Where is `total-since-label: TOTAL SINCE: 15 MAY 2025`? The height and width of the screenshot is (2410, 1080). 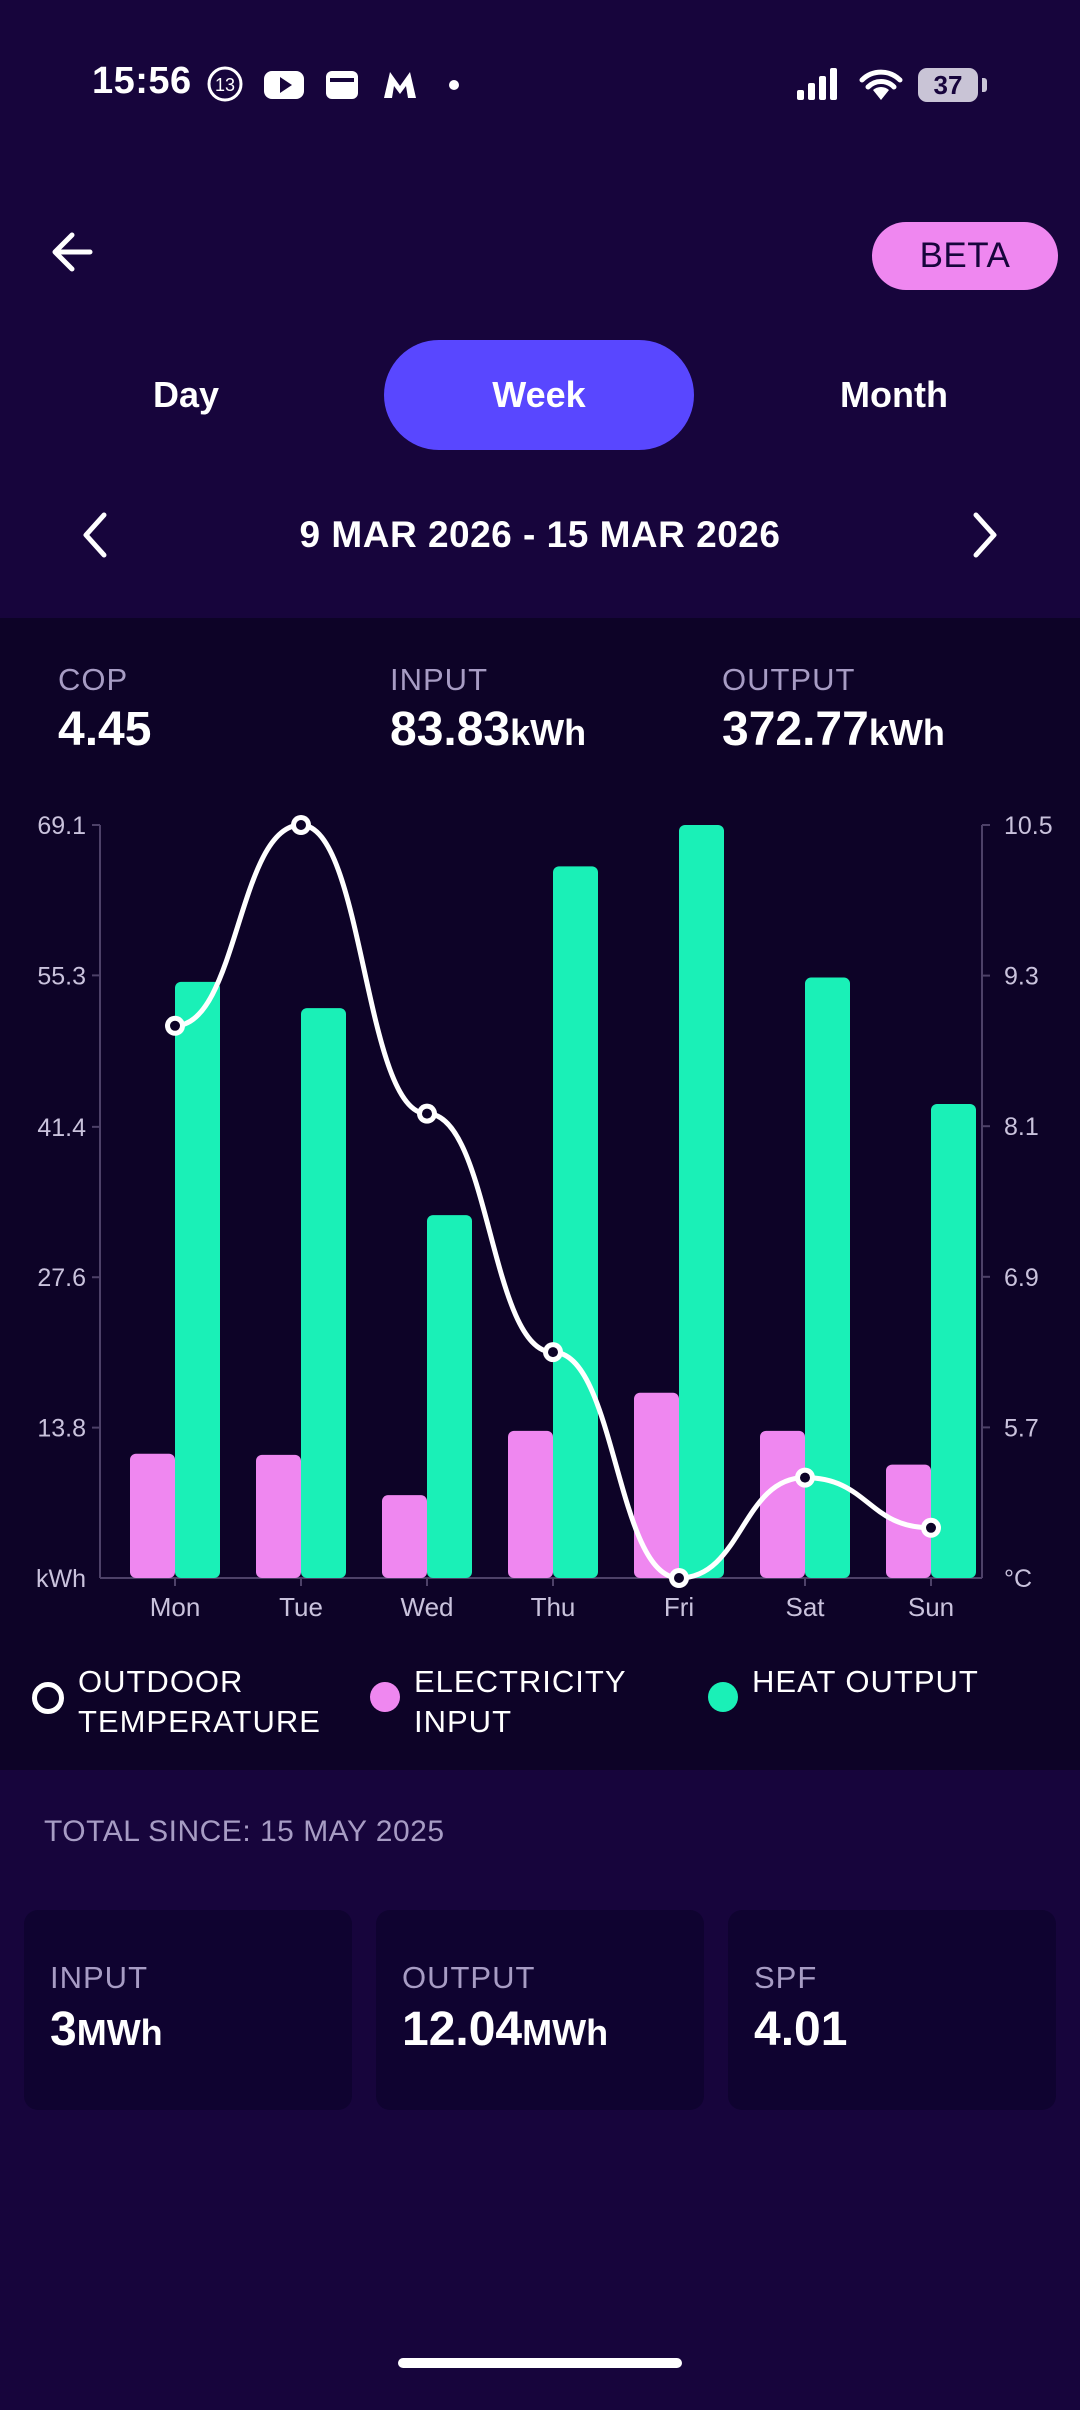
total-since-label: TOTAL SINCE: 15 MAY 2025 is located at coordinates (244, 1831).